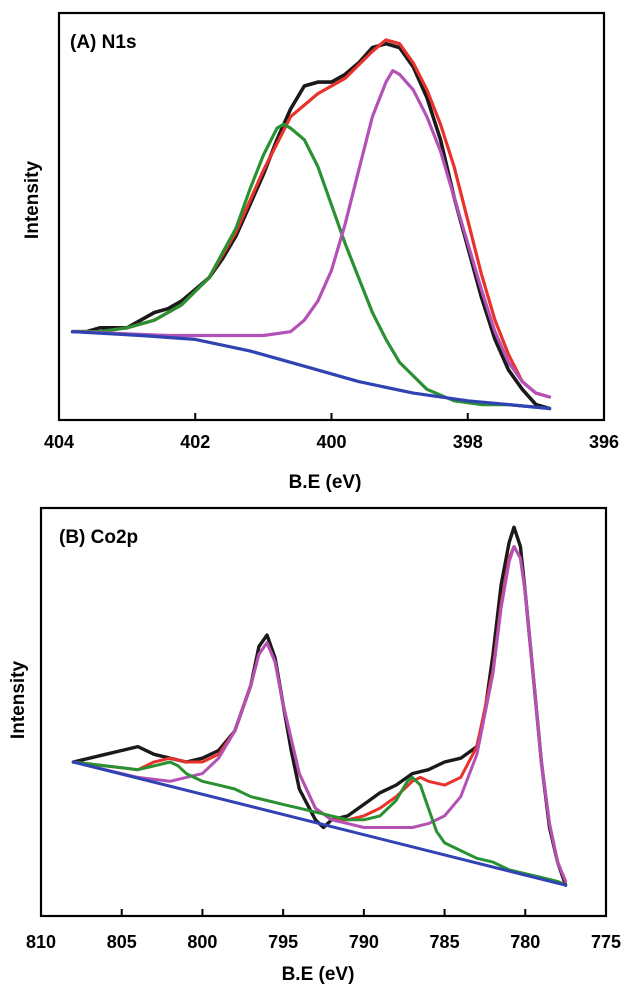  Describe the element at coordinates (195, 442) in the screenshot. I see `x-tick-label-a-1: 402` at that location.